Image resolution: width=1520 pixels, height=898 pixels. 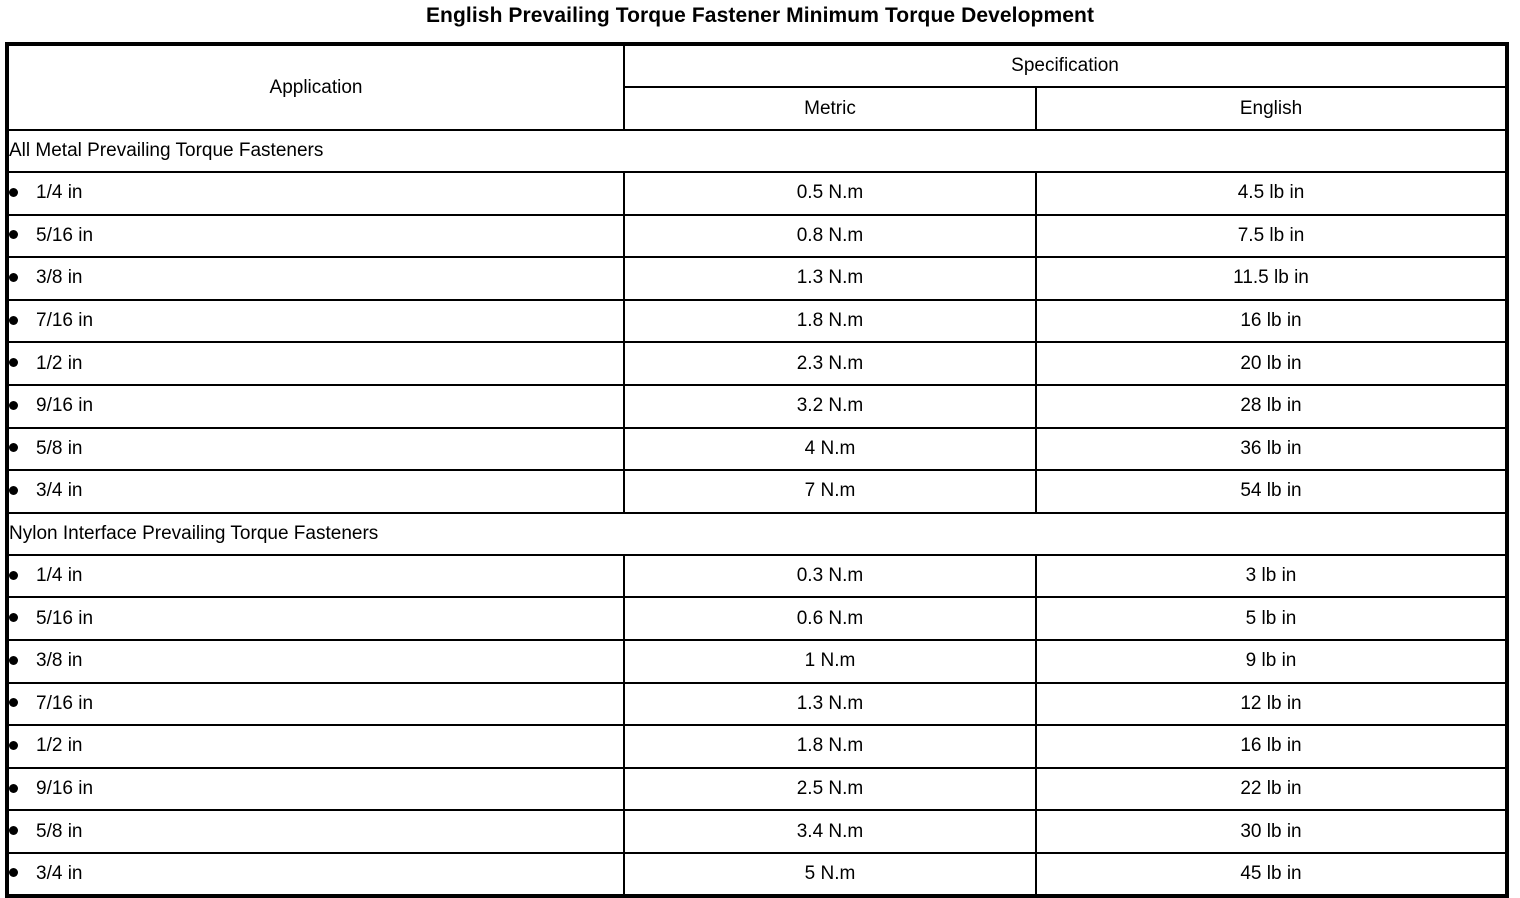 What do you see at coordinates (1271, 491) in the screenshot?
I see `english-value-cell: 54 lb in` at bounding box center [1271, 491].